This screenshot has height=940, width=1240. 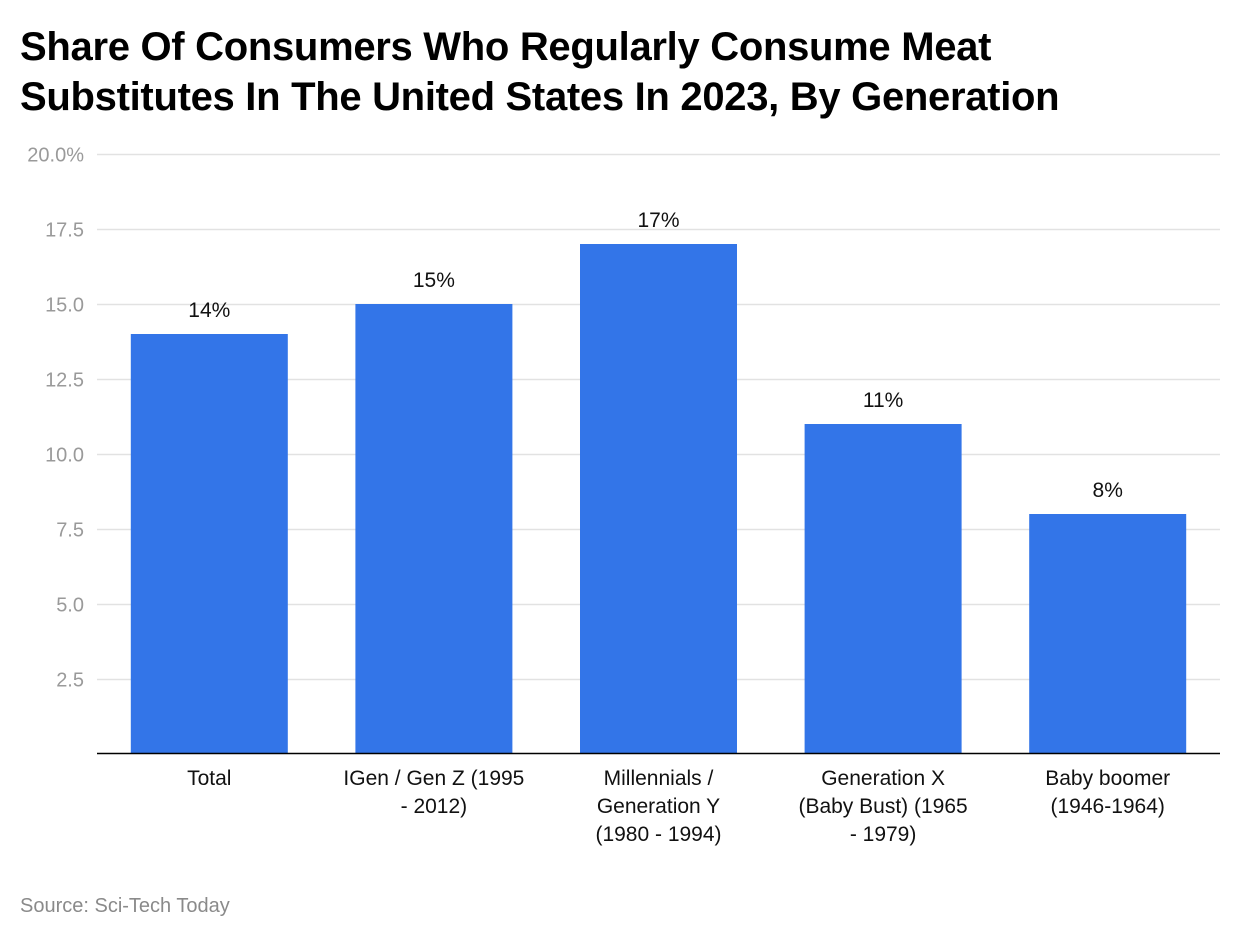 What do you see at coordinates (433, 778) in the screenshot?
I see `x-tick-label-line: IGen / Gen Z (1995` at bounding box center [433, 778].